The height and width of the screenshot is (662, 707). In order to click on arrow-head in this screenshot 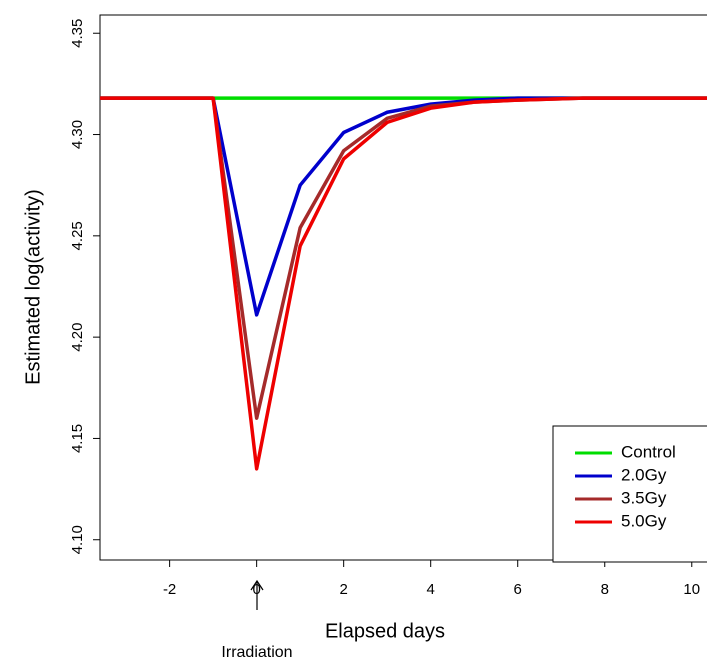, I will do `click(257, 585)`.